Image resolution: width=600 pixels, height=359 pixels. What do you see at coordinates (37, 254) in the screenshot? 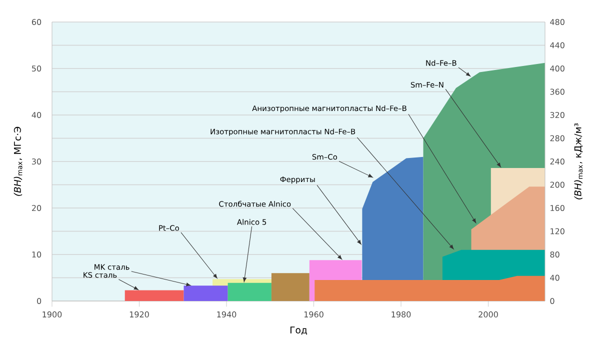
I see `y-tick-label: 10` at bounding box center [37, 254].